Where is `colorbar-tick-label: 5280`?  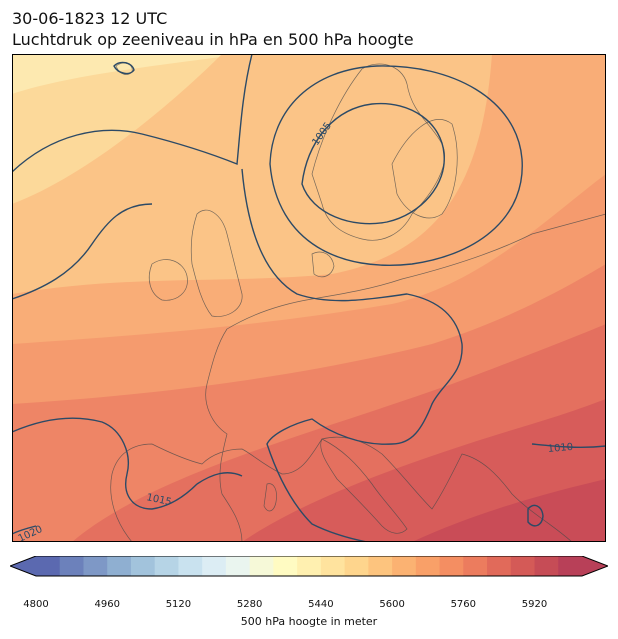
colorbar-tick-label: 5280 is located at coordinates (249, 604).